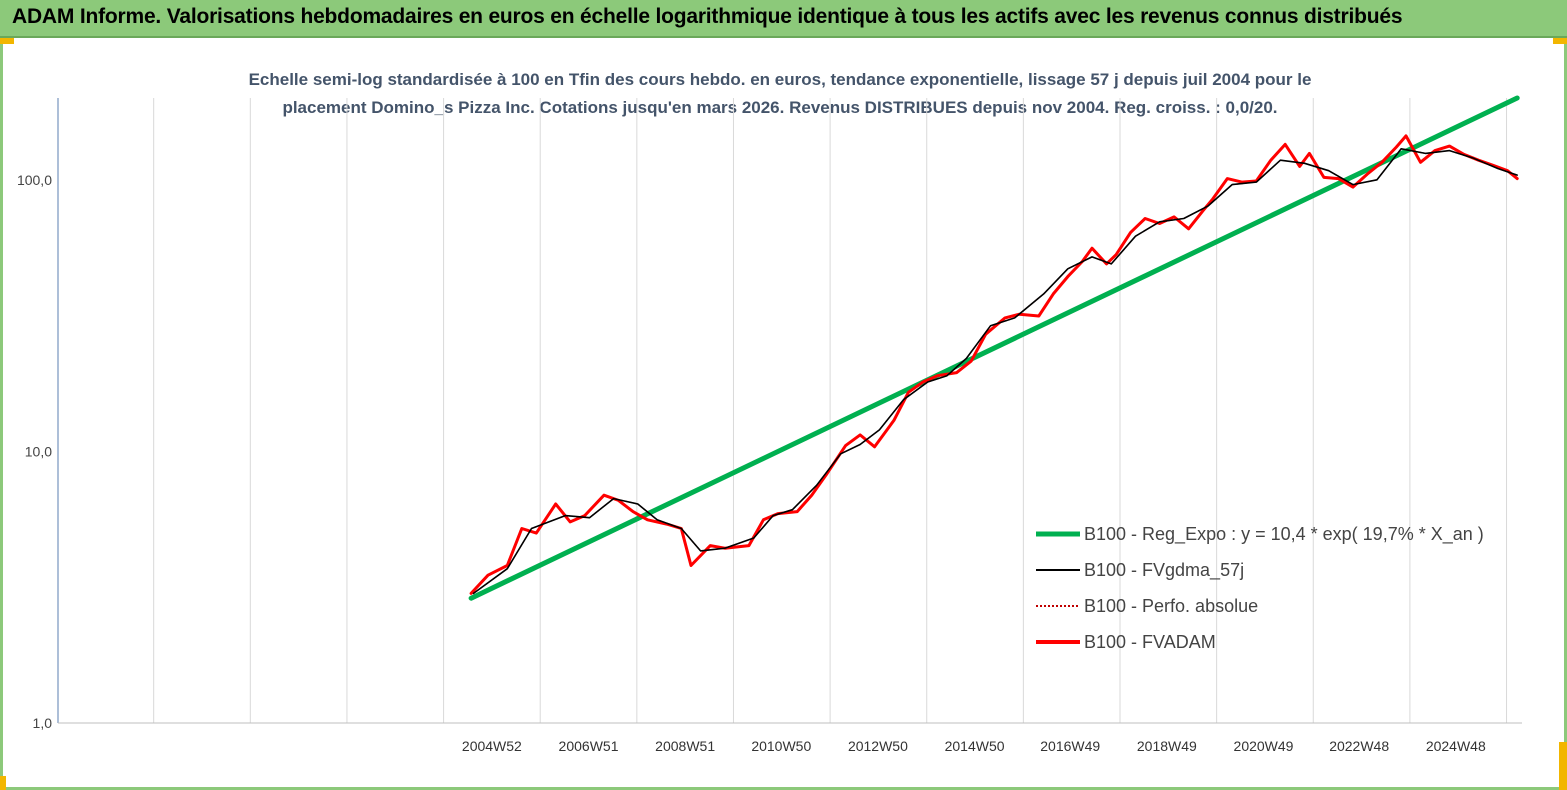 This screenshot has height=790, width=1567. Describe the element at coordinates (589, 746) in the screenshot. I see `x-tick-label: 2006W51` at that location.